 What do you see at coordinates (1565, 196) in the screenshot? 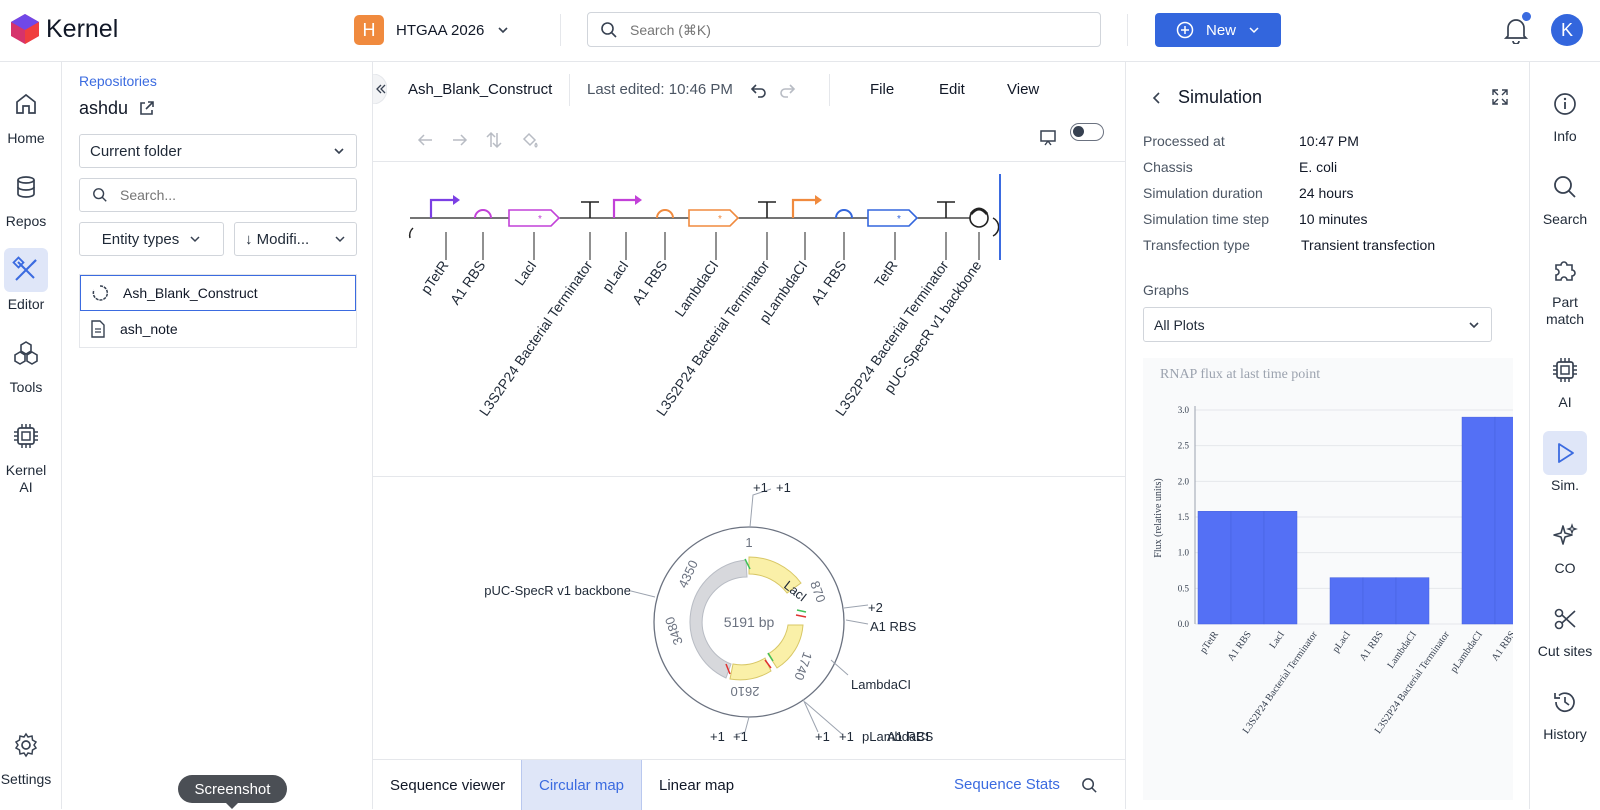
I see `rnav-search: Search` at bounding box center [1565, 196].